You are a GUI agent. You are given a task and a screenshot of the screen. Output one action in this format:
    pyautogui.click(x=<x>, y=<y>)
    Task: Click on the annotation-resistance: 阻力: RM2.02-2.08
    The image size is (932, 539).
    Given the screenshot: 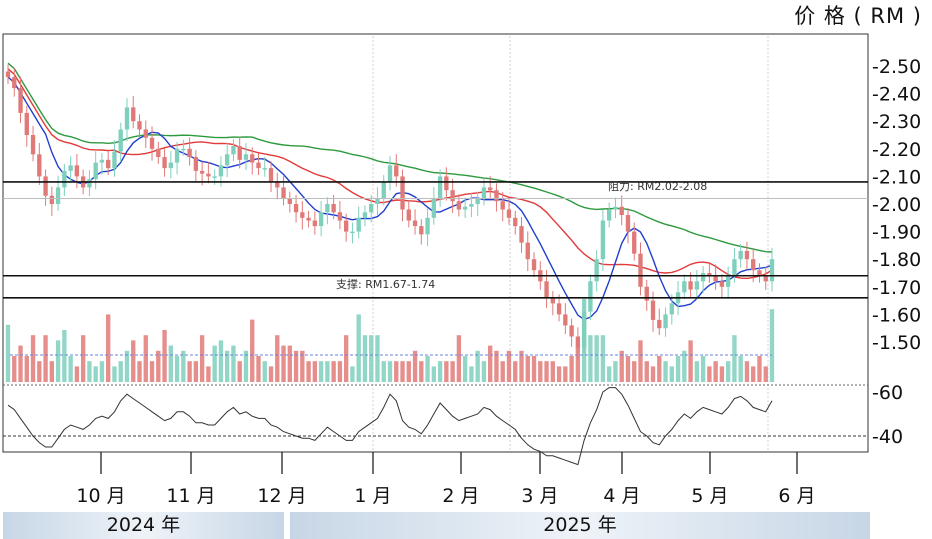 What is the action you would take?
    pyautogui.click(x=657, y=186)
    